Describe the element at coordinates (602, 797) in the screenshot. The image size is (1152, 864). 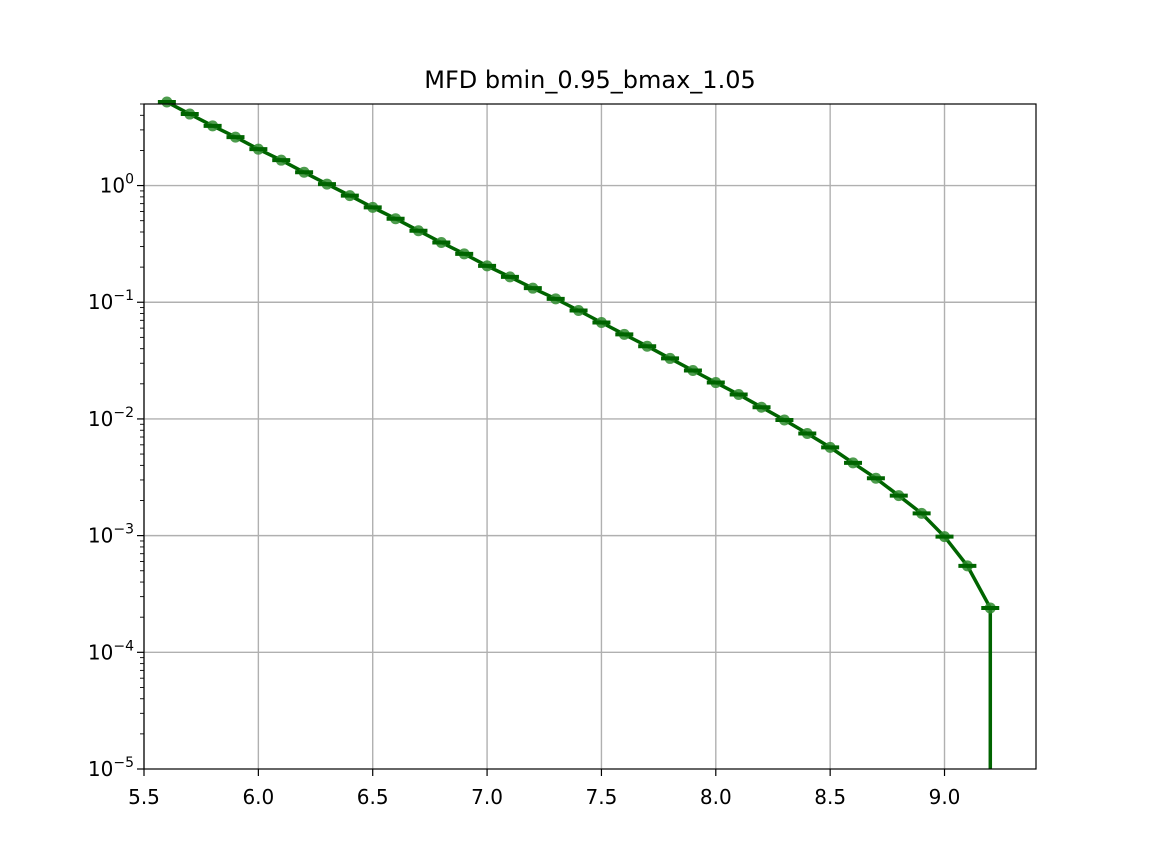
I see `x-tick-label: 7.5` at that location.